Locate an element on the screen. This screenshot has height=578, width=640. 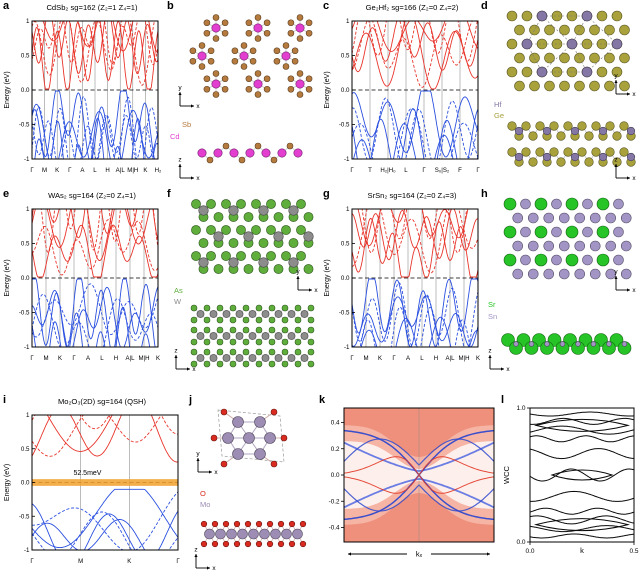
axis-z-label: z is located at coordinates (615, 160).